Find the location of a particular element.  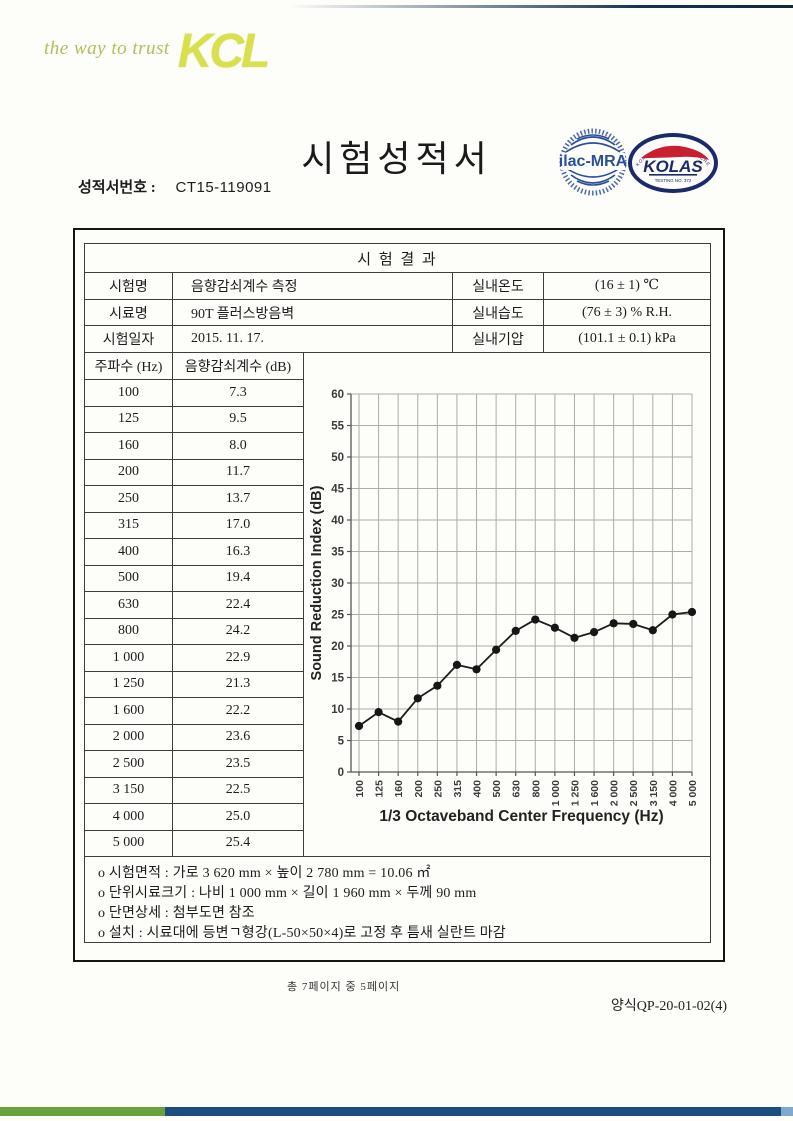

freq-row: 3 150 22.5 is located at coordinates (194, 790).